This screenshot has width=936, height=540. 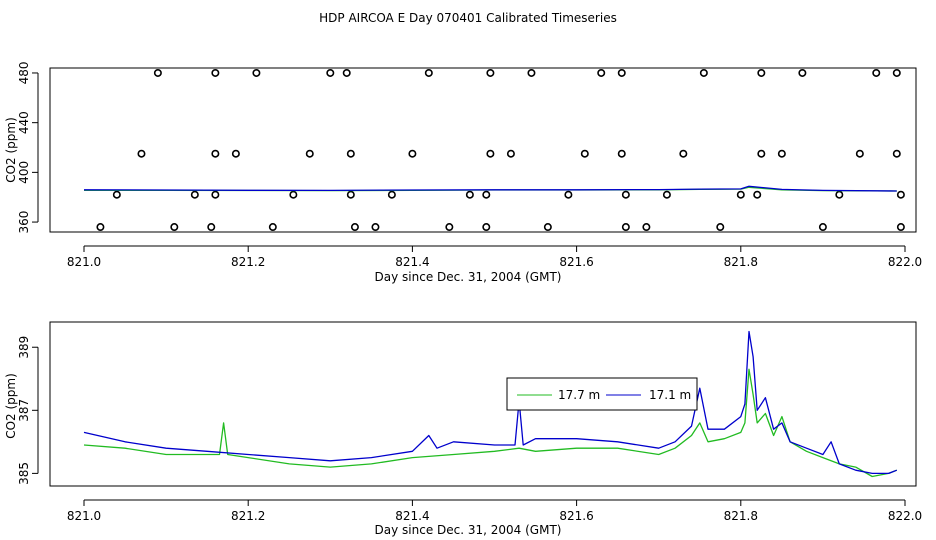 I want to click on top-x-axis-label: Day since Dec. 31, 2004 (GMT), so click(x=468, y=277).